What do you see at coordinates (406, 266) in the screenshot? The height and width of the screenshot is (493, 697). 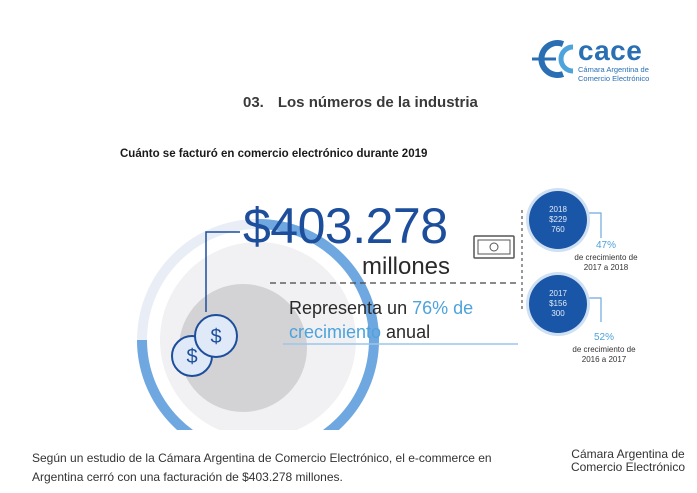 I see `amount-unit: millones` at bounding box center [406, 266].